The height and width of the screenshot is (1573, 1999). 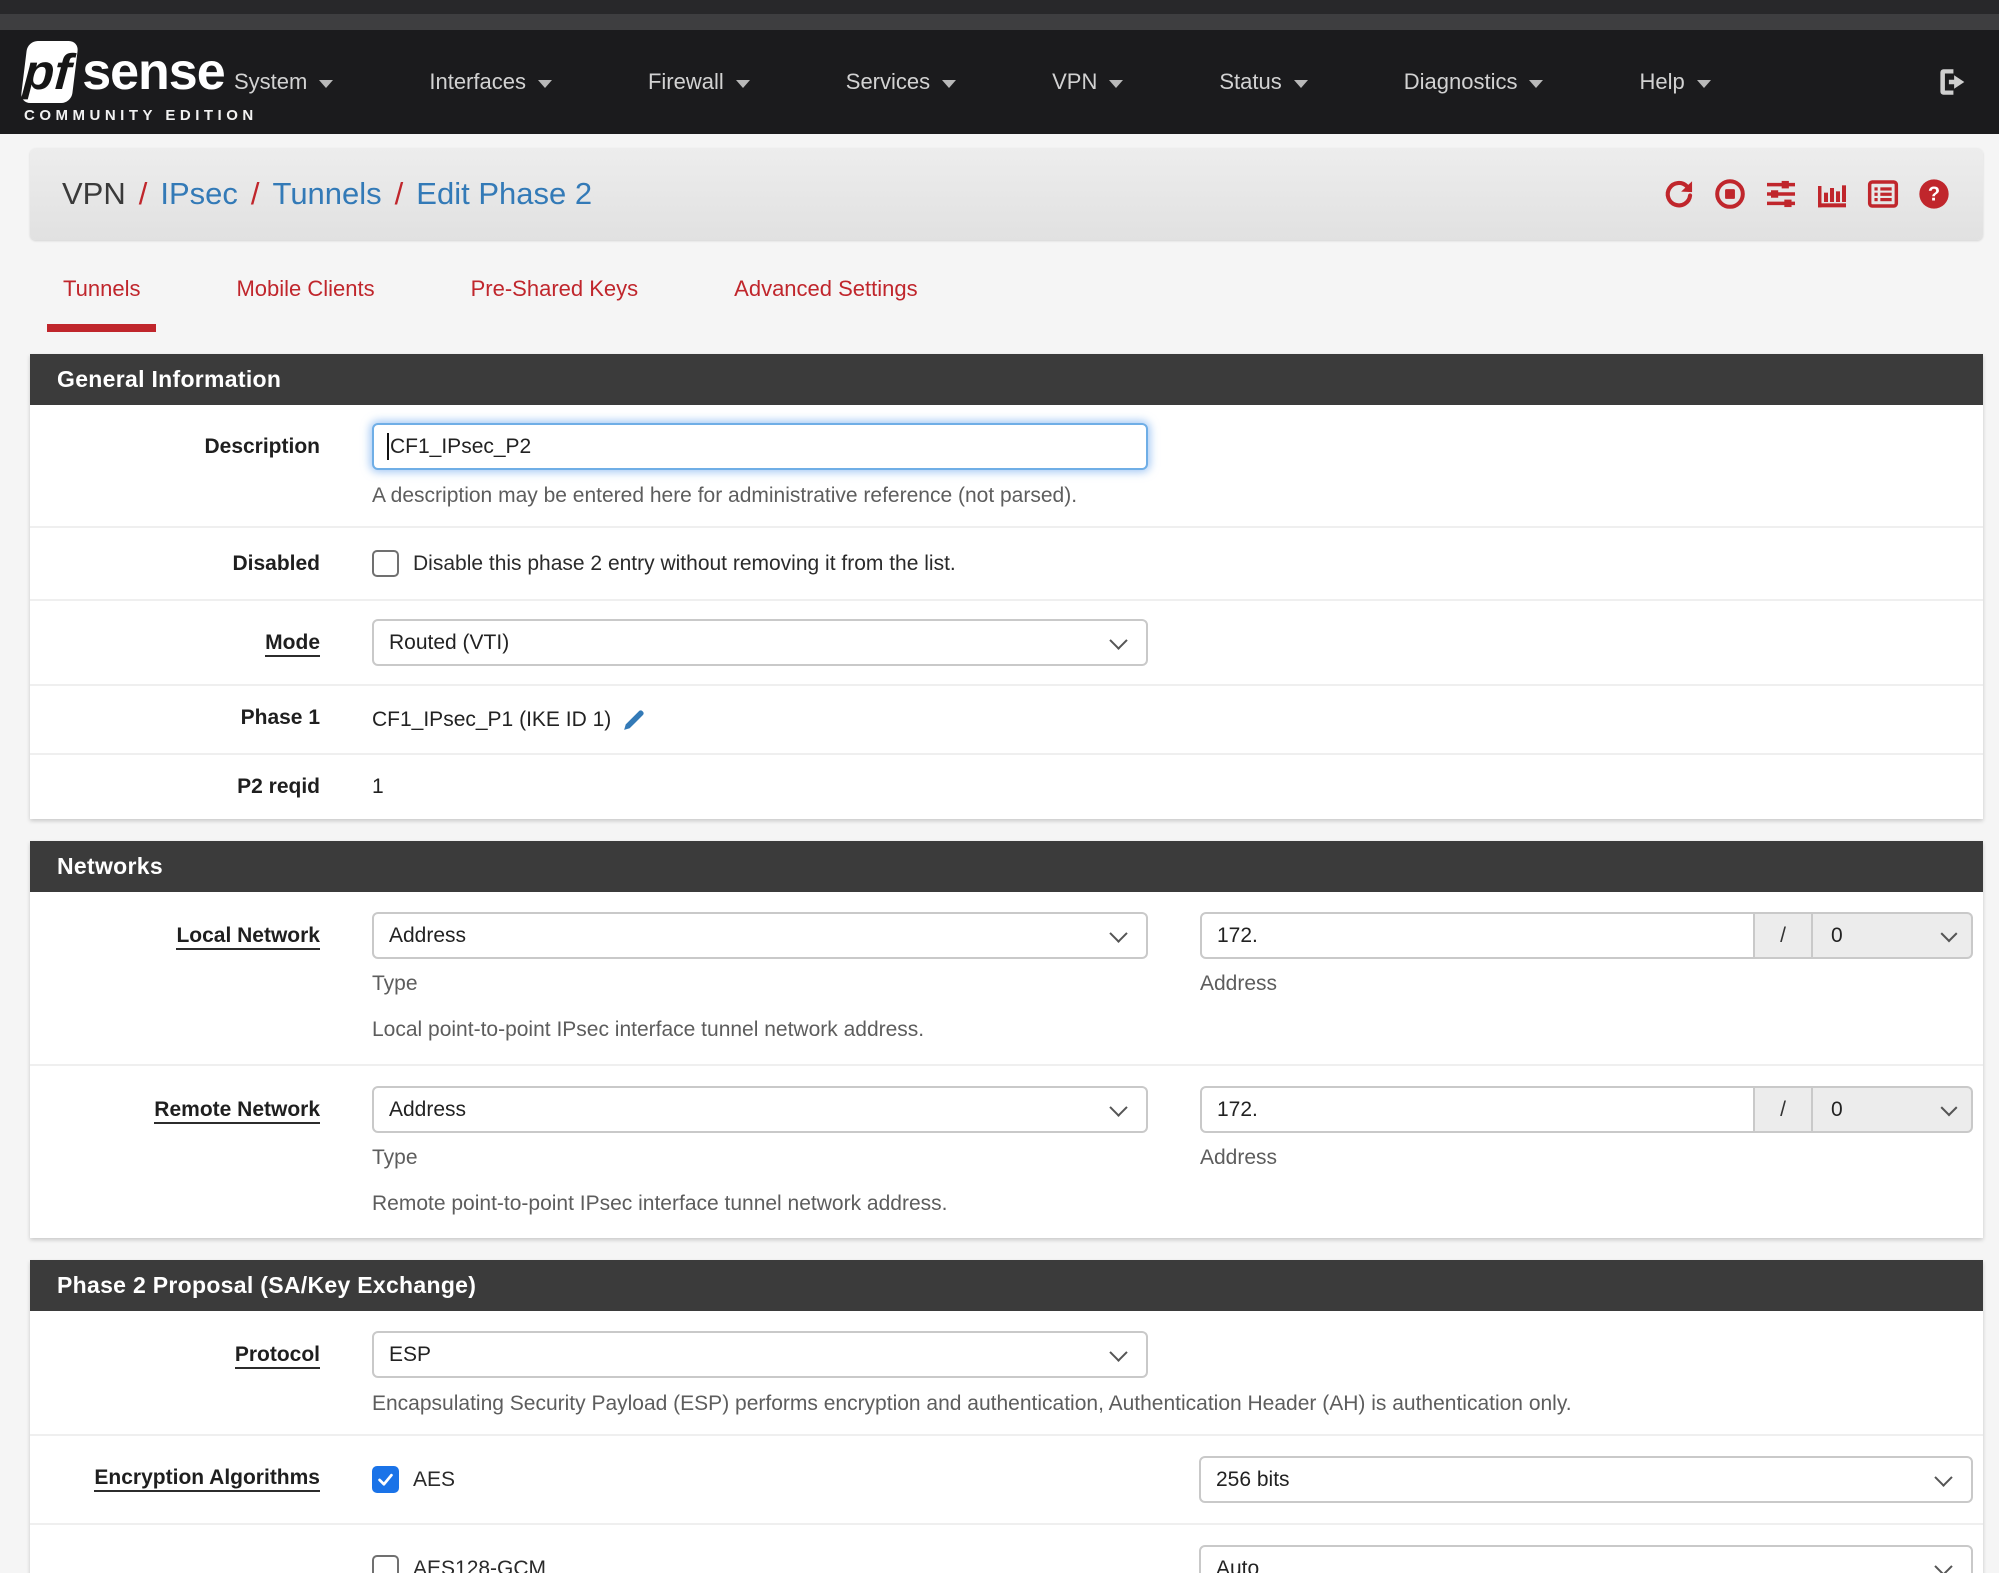 What do you see at coordinates (1006, 1478) in the screenshot?
I see `encryption-aes-row: Encryption Algorithms AES 256 bits` at bounding box center [1006, 1478].